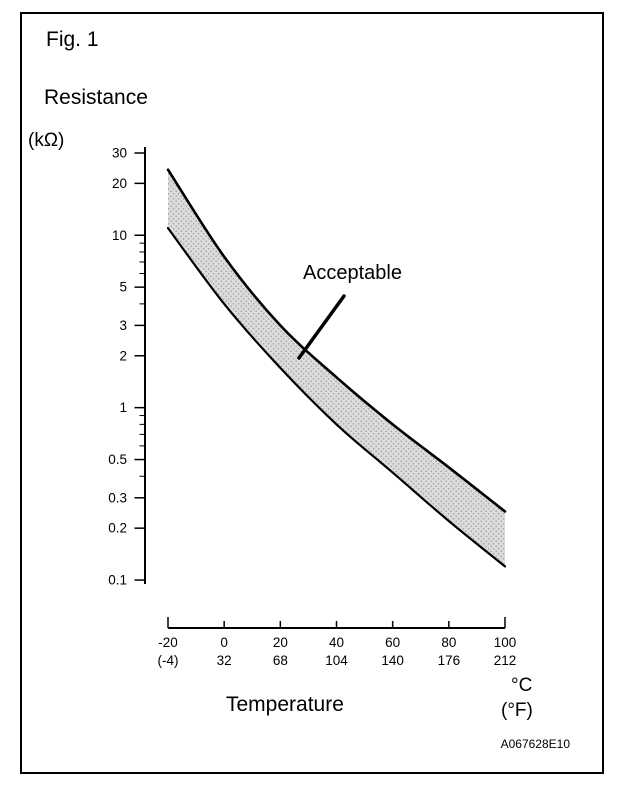  What do you see at coordinates (117, 497) in the screenshot?
I see `y-tick-label: 0.3` at bounding box center [117, 497].